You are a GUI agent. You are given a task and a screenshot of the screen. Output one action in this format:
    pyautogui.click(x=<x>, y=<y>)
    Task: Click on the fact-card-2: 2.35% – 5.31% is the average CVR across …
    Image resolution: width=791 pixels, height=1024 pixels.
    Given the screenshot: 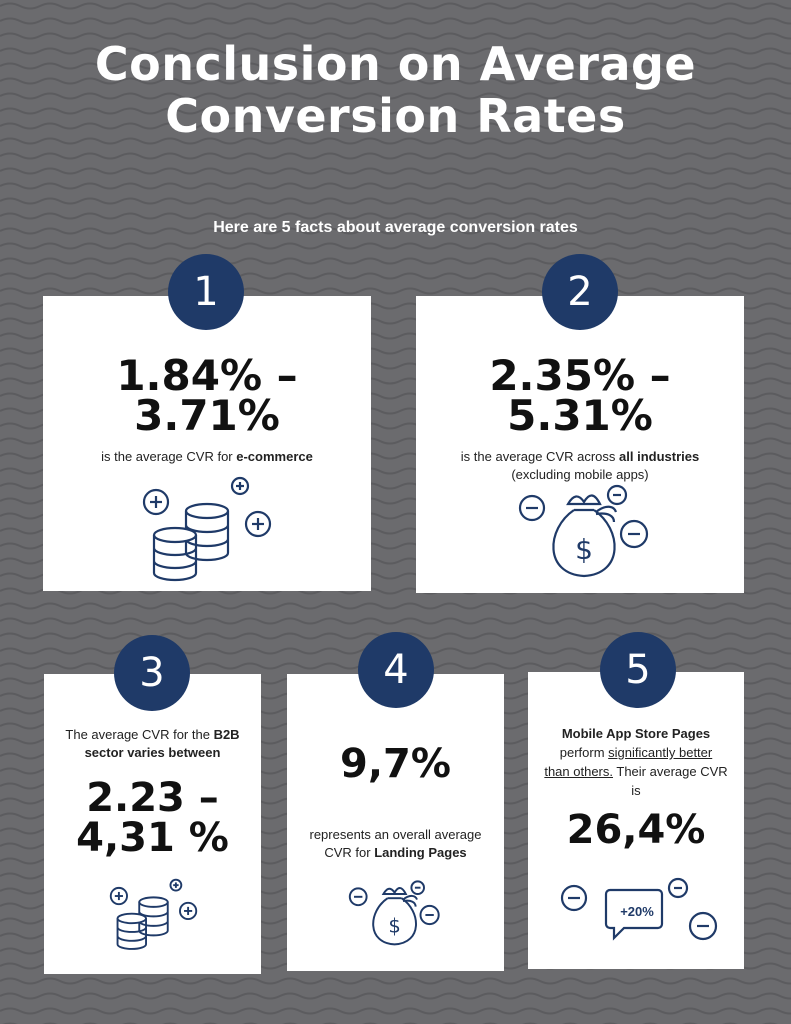 What is the action you would take?
    pyautogui.click(x=580, y=444)
    